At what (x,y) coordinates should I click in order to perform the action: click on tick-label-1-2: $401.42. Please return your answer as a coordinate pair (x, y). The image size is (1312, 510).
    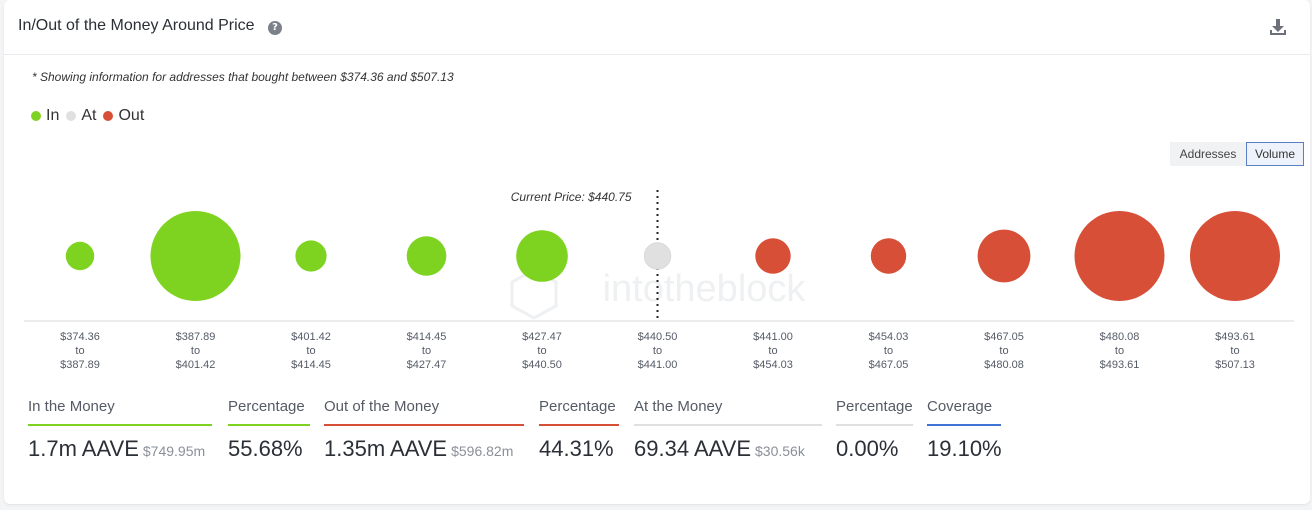
    Looking at the image, I should click on (196, 365).